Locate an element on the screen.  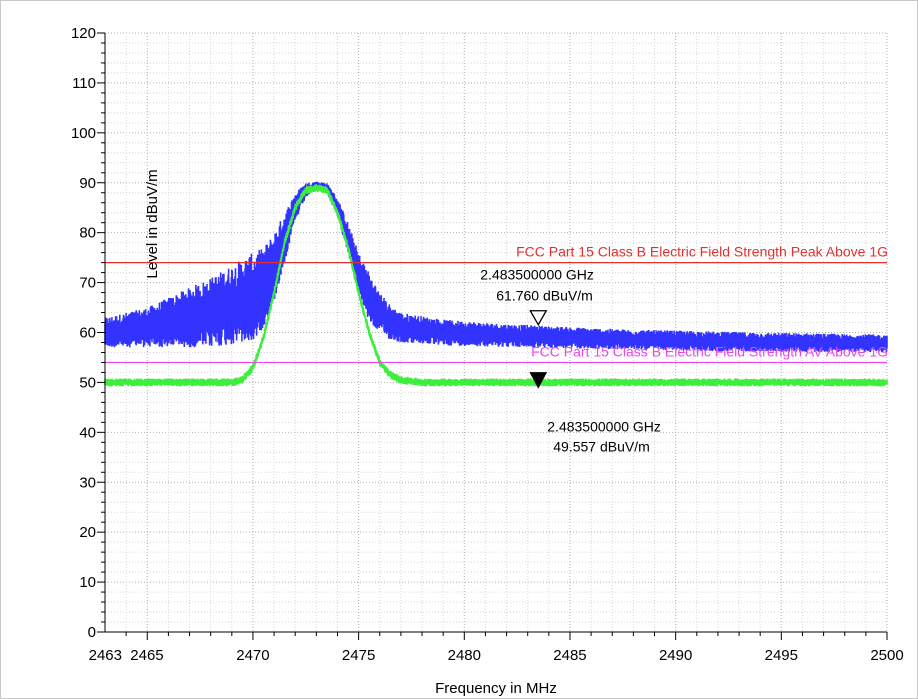
y-tick-label: 40 is located at coordinates (87, 432).